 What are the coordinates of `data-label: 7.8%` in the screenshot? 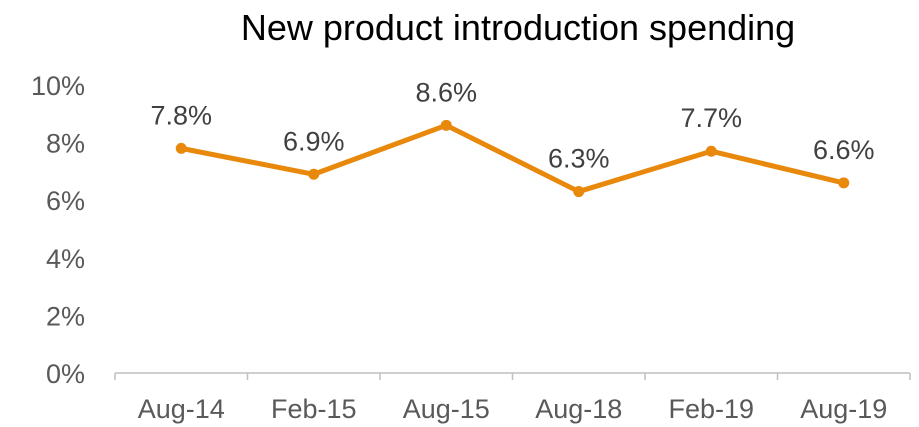 It's located at (181, 115).